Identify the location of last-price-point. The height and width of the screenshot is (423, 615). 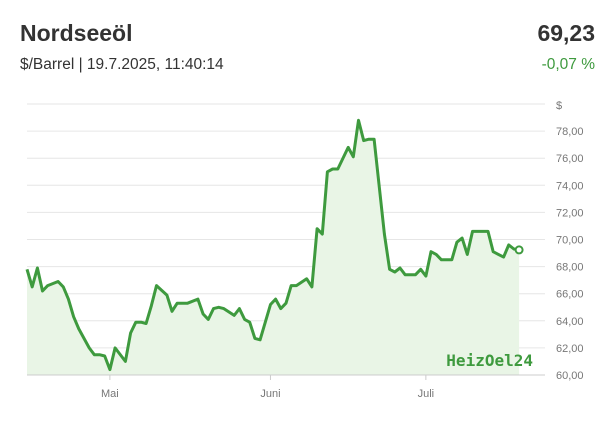
(519, 250).